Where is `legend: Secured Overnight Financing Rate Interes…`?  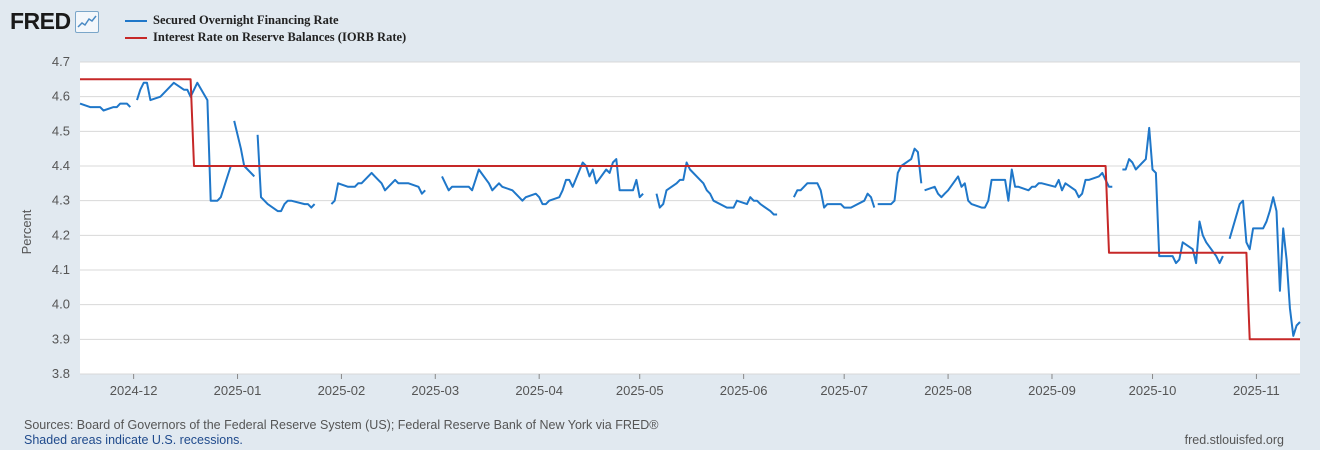 legend: Secured Overnight Financing Rate Interes… is located at coordinates (265, 29).